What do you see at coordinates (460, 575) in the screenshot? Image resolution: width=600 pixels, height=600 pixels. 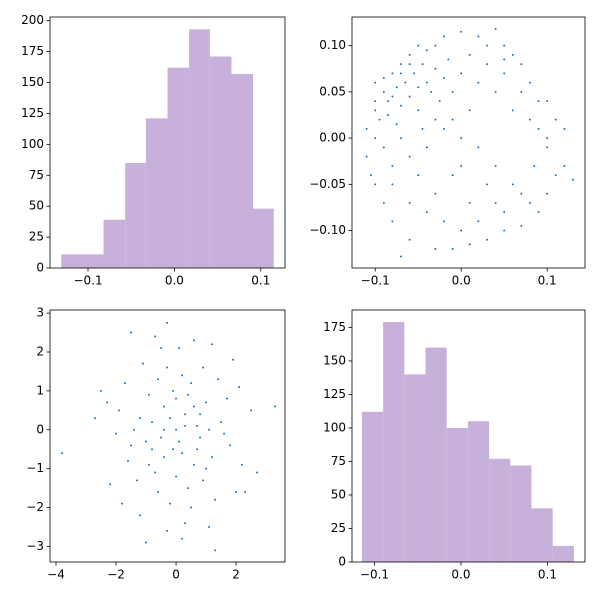 I see `x-tick-label: 0.0` at bounding box center [460, 575].